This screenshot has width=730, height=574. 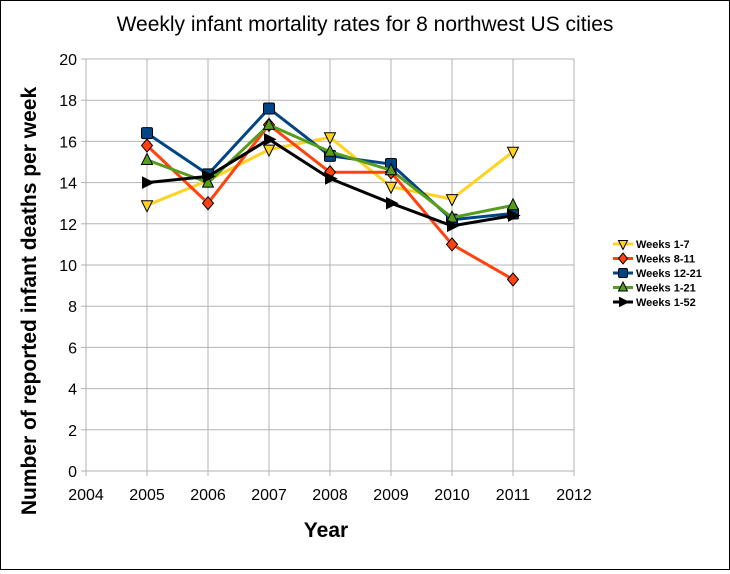 What do you see at coordinates (666, 303) in the screenshot?
I see `legend-label: Weeks 1-52` at bounding box center [666, 303].